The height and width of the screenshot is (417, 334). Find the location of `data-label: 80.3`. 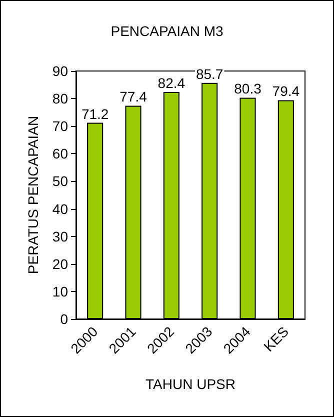

data-label: 80.3 is located at coordinates (248, 88).